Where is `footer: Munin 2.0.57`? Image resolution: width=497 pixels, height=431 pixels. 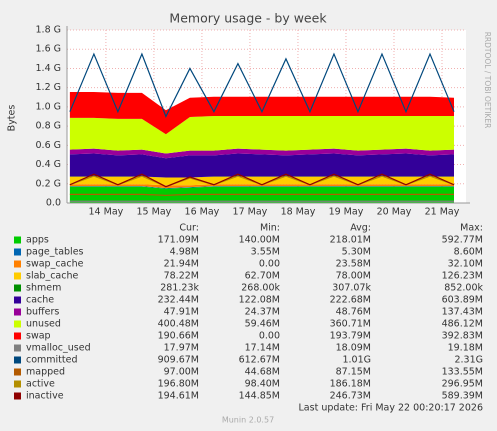 footer: Munin 2.0.57 is located at coordinates (248, 420).